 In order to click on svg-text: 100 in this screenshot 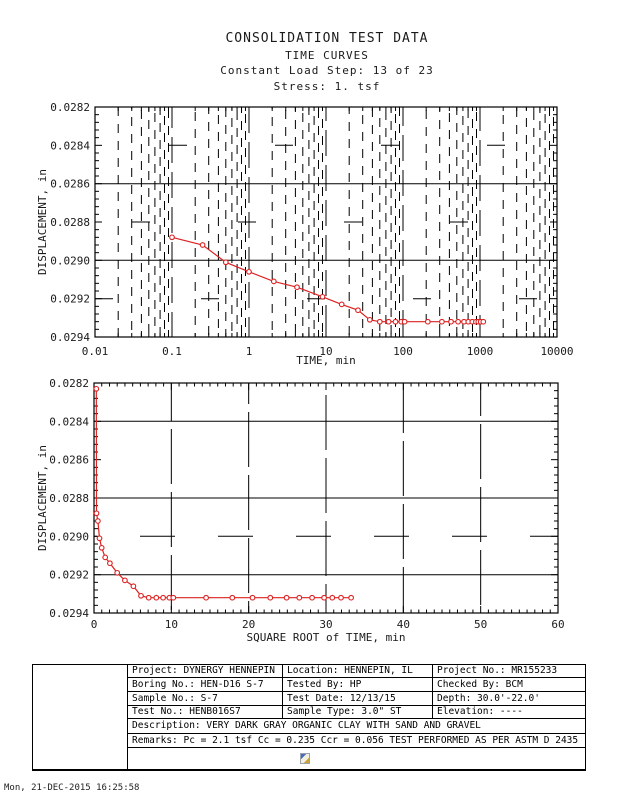, I will do `click(403, 351)`.